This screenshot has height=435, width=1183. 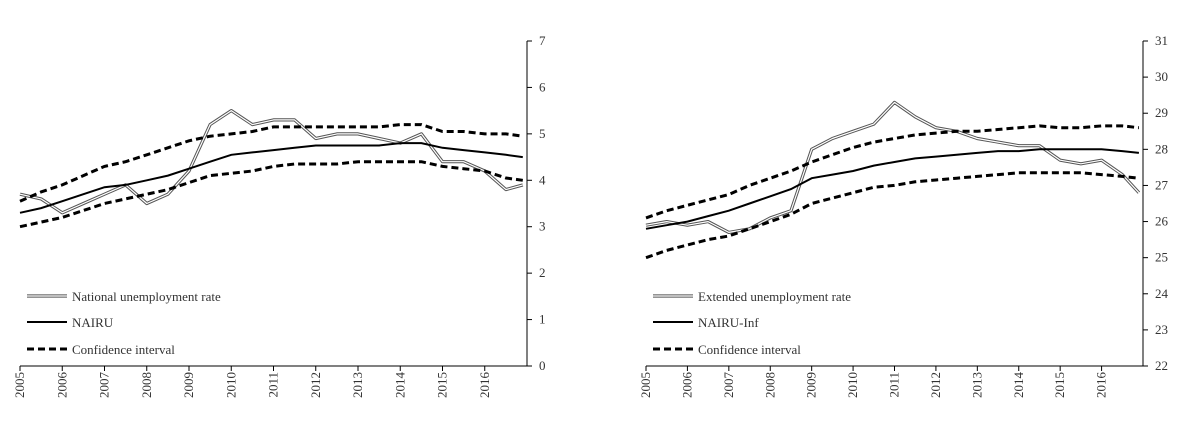 I want to click on legend-label: Extended unemployment rate, so click(x=774, y=296).